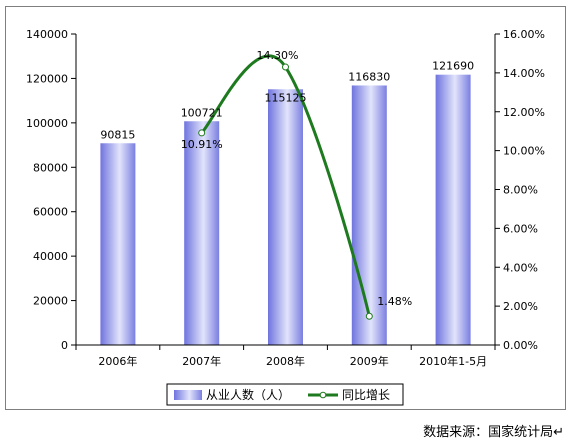 The height and width of the screenshot is (448, 578). What do you see at coordinates (64, 345) in the screenshot?
I see `y-left-tick-label-0: 0` at bounding box center [64, 345].